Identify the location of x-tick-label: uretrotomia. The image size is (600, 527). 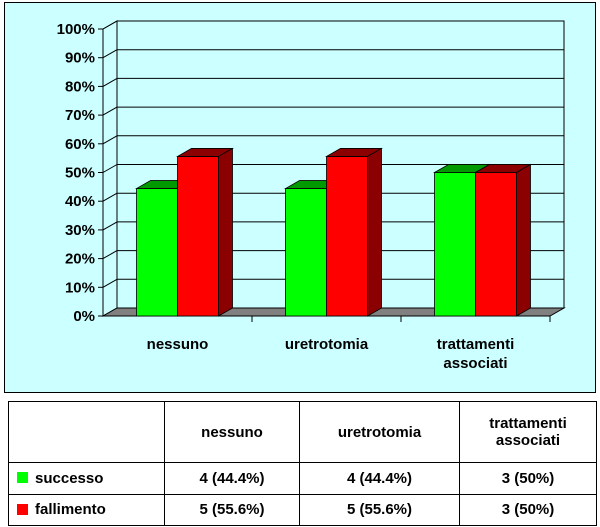
(327, 344).